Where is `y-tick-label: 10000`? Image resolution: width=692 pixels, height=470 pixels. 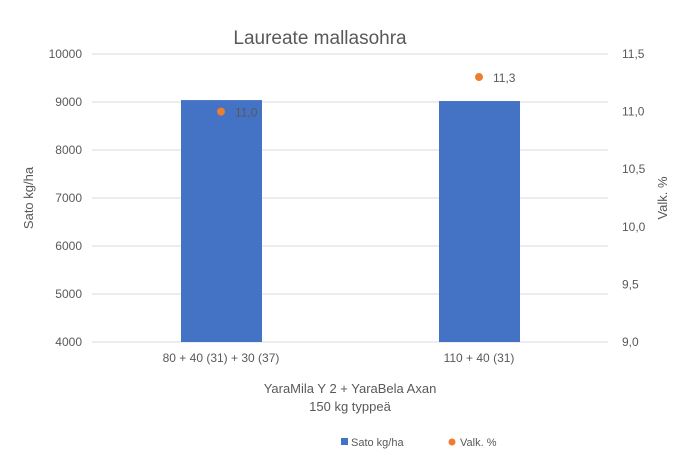 y-tick-label: 10000 is located at coordinates (66, 54).